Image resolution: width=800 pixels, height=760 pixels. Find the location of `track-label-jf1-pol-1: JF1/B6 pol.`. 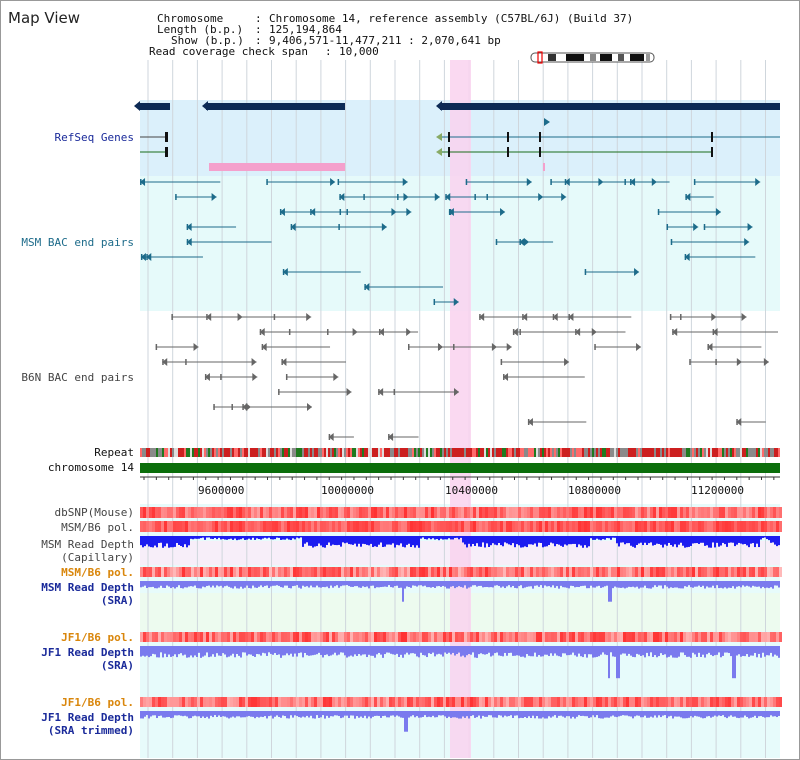

track-label-jf1-pol-1: JF1/B6 pol. is located at coordinates (97, 637).